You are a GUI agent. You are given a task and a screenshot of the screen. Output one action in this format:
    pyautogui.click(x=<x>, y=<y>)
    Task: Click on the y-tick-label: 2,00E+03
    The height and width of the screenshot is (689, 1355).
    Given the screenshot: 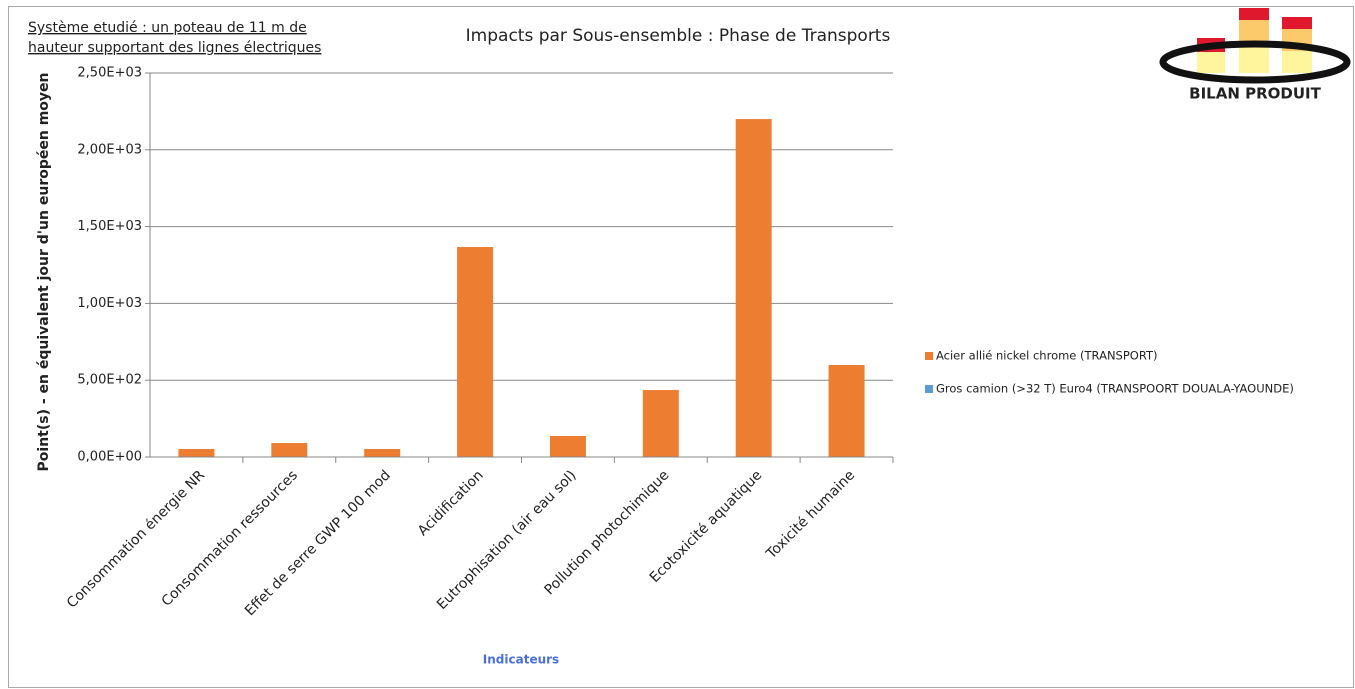 What is the action you would take?
    pyautogui.click(x=109, y=149)
    